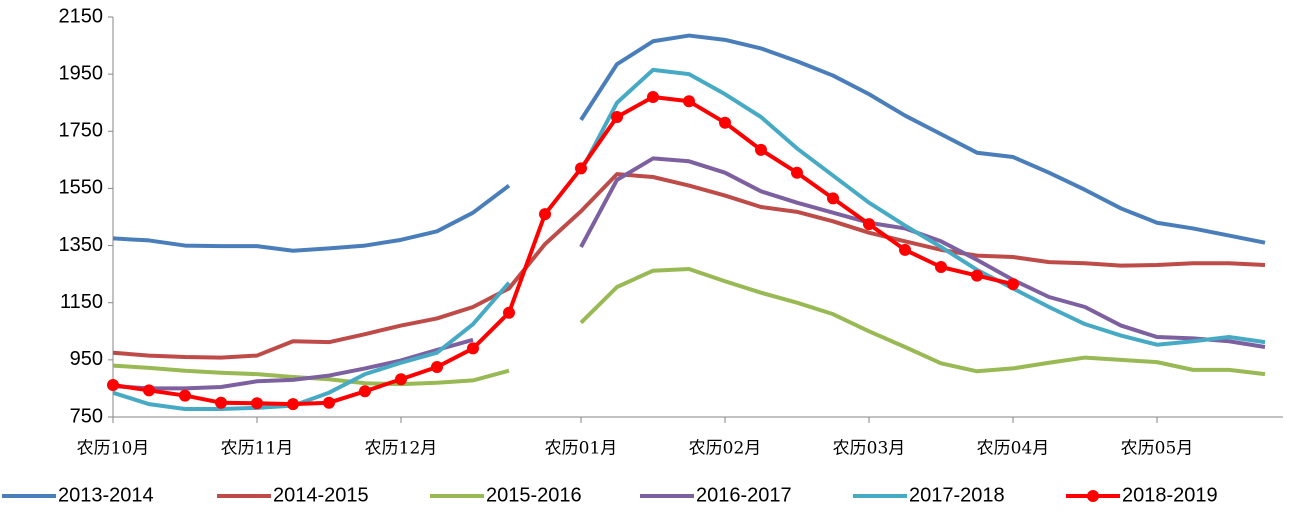 Image resolution: width=1289 pixels, height=518 pixels. I want to click on legend-label: 2017-2018, so click(957, 495).